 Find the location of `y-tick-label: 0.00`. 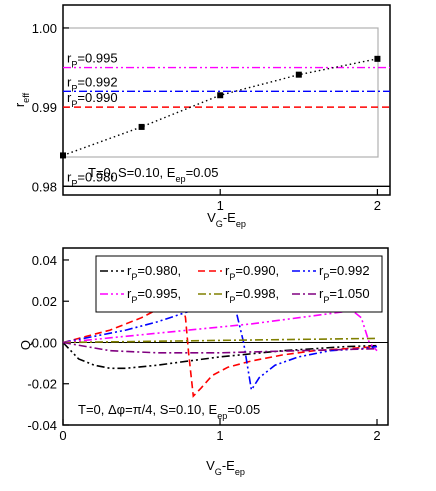

y-tick-label: 0.00 is located at coordinates (44, 342).